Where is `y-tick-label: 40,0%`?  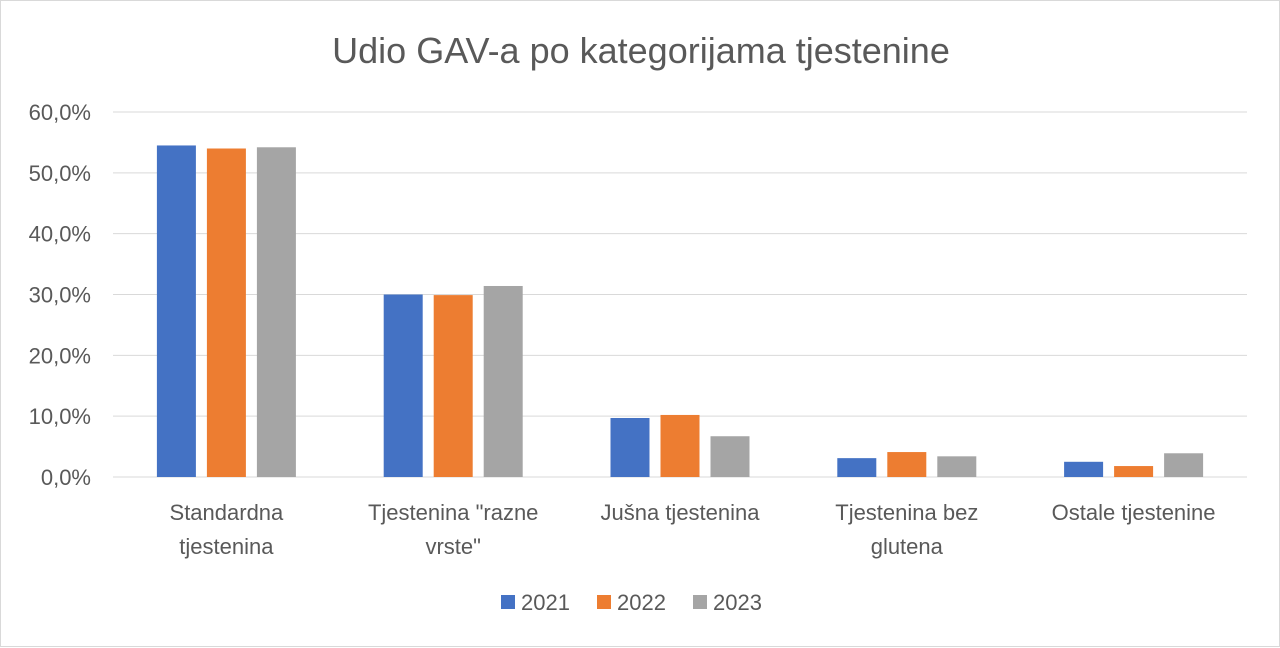 y-tick-label: 40,0% is located at coordinates (60, 234).